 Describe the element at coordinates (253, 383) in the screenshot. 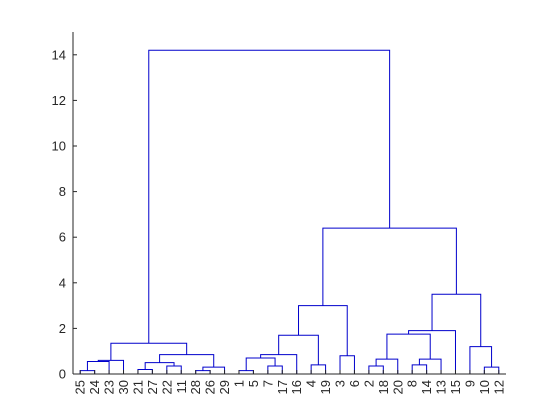

I see `leaf-label: 5` at that location.